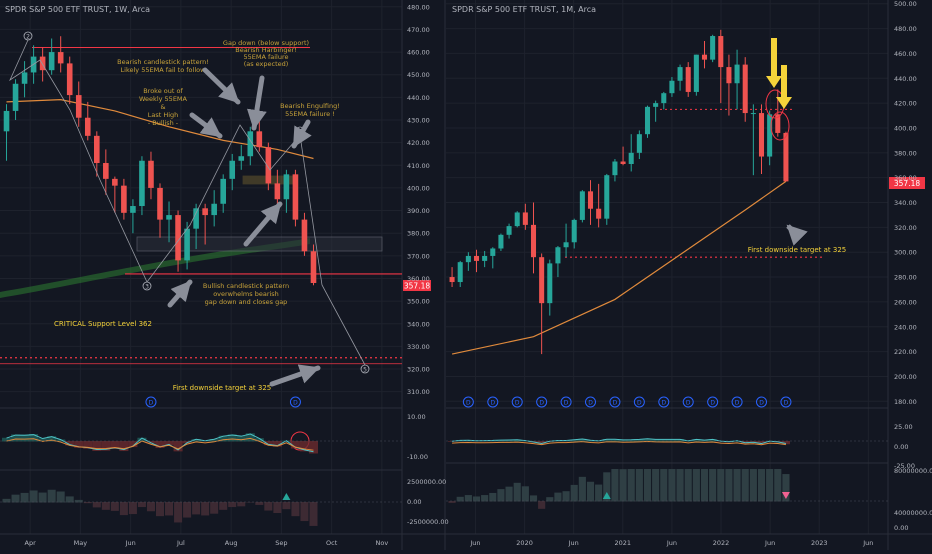 The width and height of the screenshot is (932, 554). Describe the element at coordinates (263, 224) in the screenshot. I see `arrow-bullish-pattern` at that location.